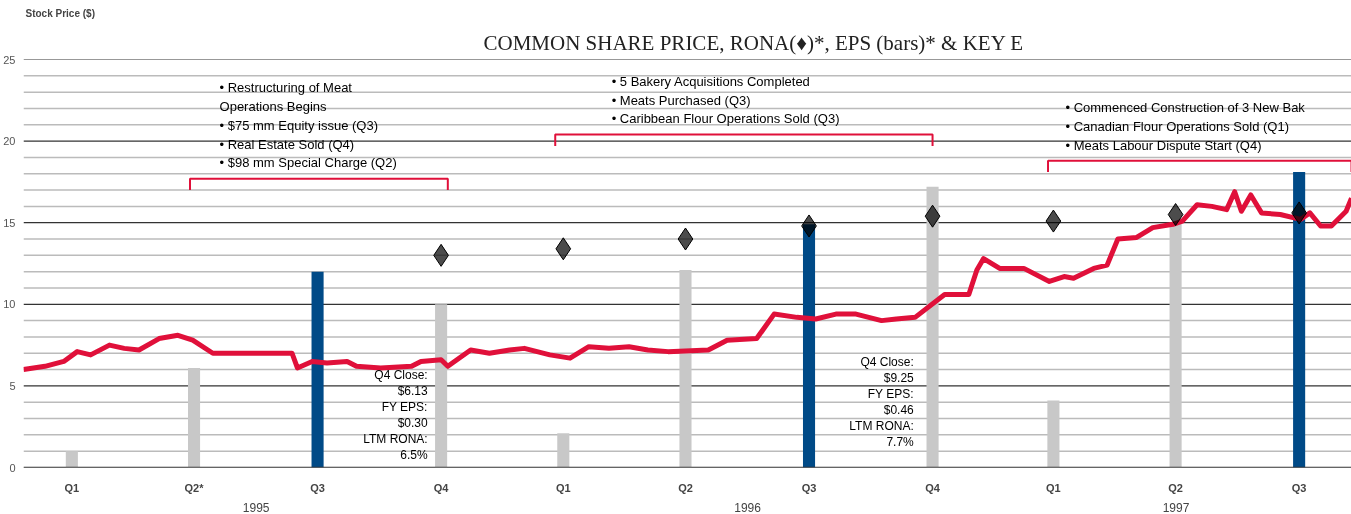 This screenshot has width=1351, height=514. What do you see at coordinates (60, 13) in the screenshot?
I see `y-axis-title: Stock Price ($)` at bounding box center [60, 13].